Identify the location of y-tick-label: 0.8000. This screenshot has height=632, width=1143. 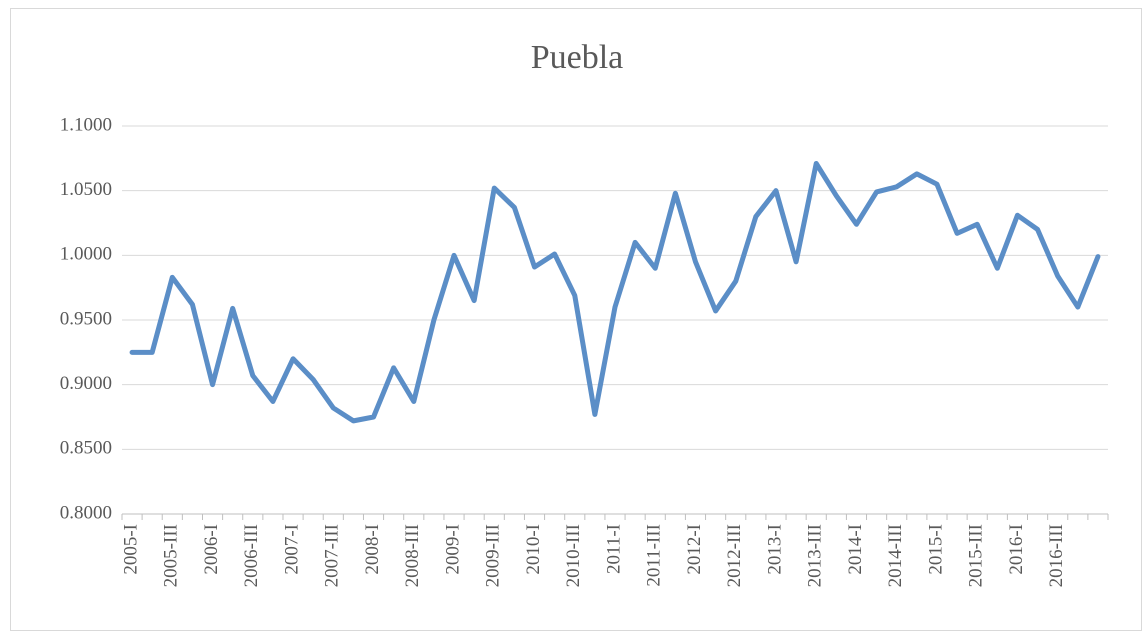
(86, 512).